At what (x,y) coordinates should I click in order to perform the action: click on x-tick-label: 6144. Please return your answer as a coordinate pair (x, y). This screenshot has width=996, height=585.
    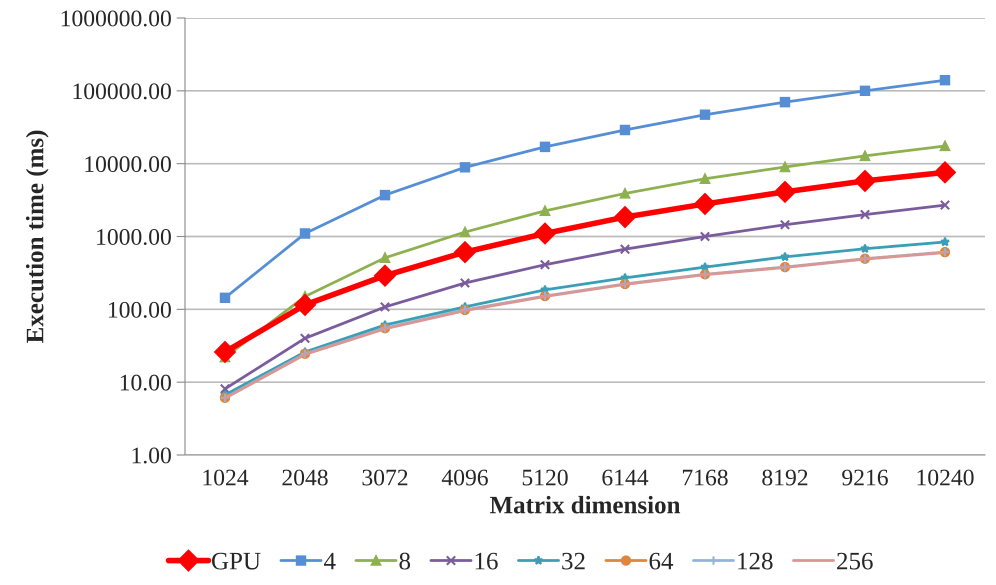
    Looking at the image, I should click on (625, 478).